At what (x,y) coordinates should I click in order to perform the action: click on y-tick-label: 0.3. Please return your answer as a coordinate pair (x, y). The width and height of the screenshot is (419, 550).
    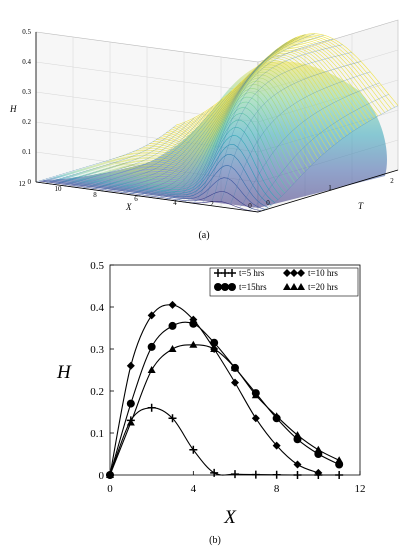
    Looking at the image, I should click on (97, 350).